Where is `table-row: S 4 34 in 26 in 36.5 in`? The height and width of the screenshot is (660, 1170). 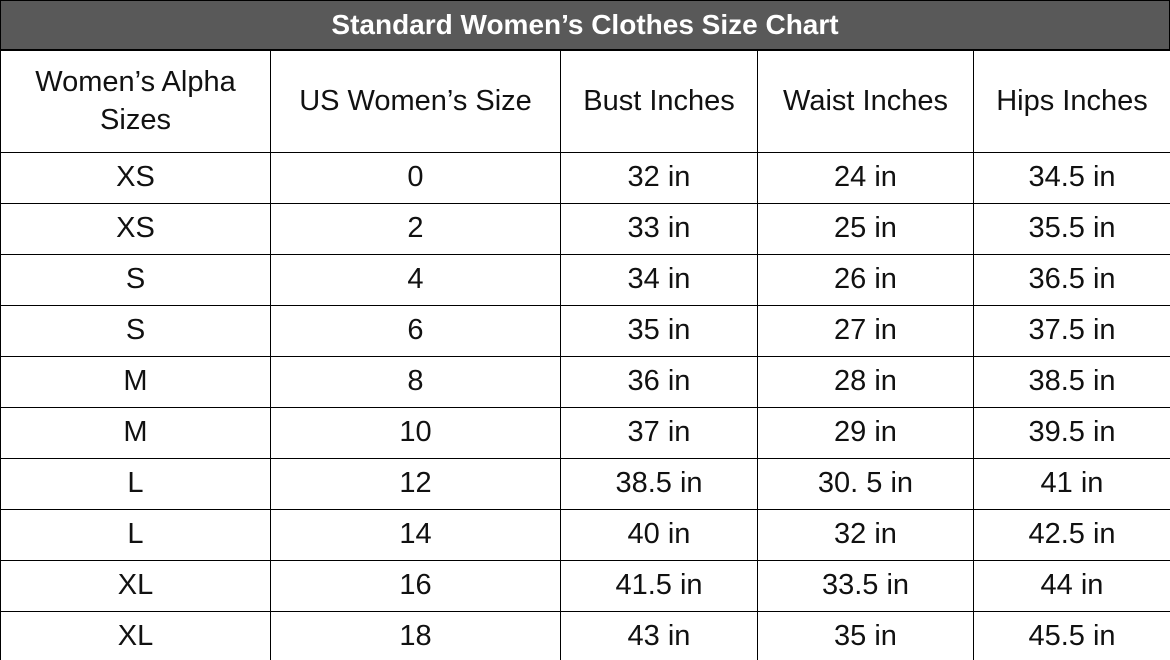 table-row: S 4 34 in 26 in 36.5 in is located at coordinates (585, 280).